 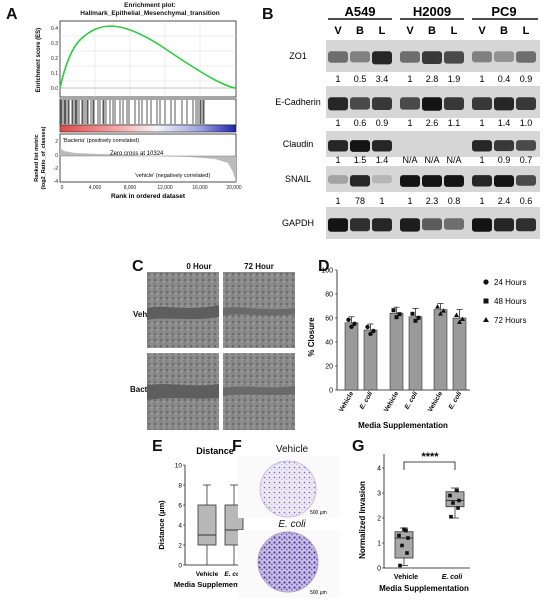 I want to click on gap-vehicle-72h, so click(x=259, y=311).